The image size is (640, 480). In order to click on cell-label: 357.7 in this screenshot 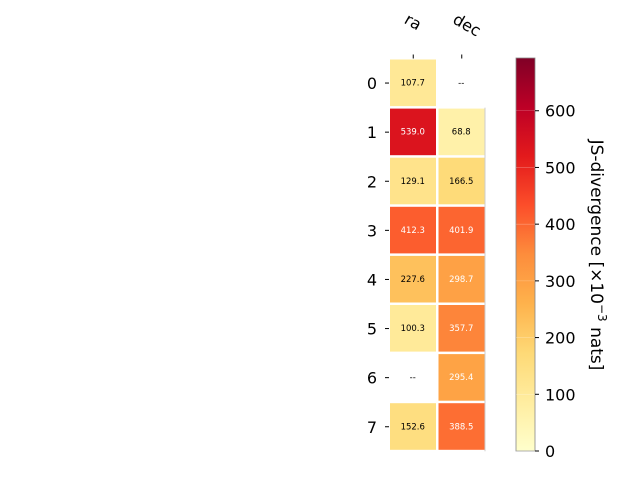, I will do `click(461, 329)`.